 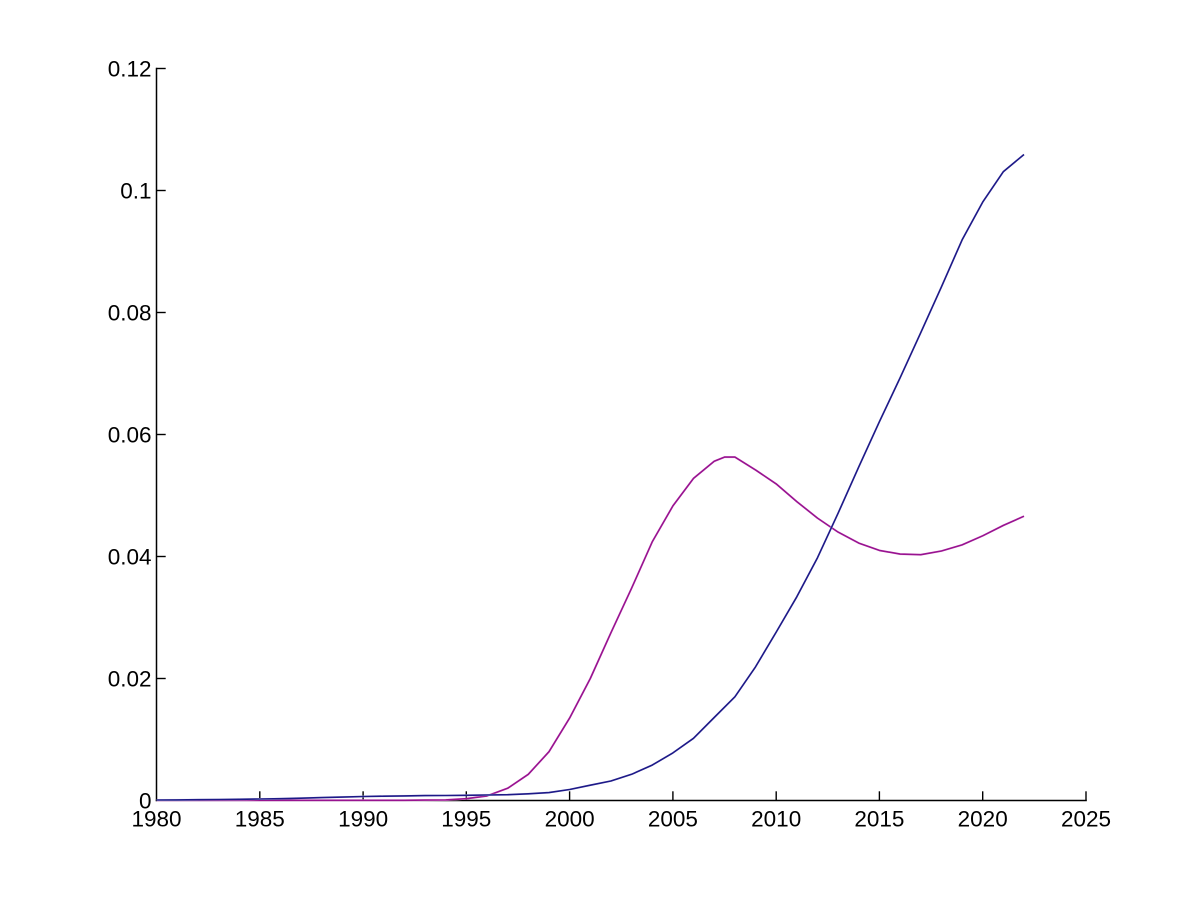 I want to click on svg-text: 1980, so click(x=156, y=819).